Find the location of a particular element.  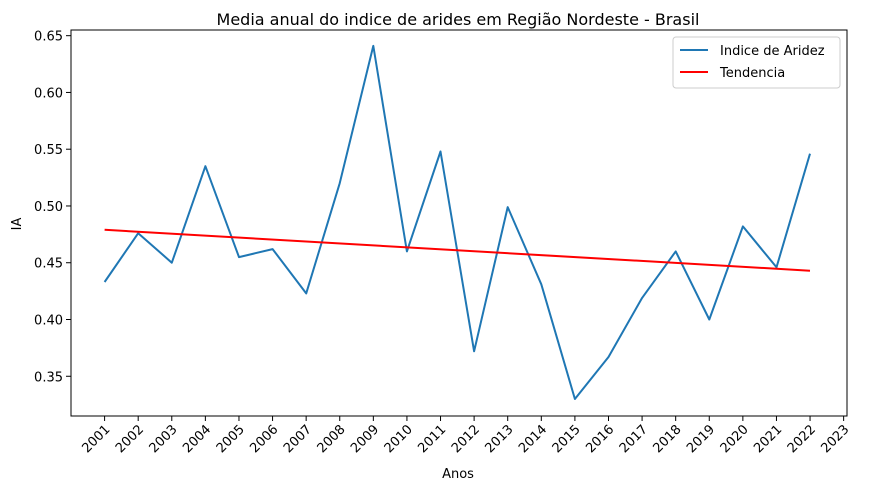

y-tick-label-0.45: 0.45 is located at coordinates (48, 264).